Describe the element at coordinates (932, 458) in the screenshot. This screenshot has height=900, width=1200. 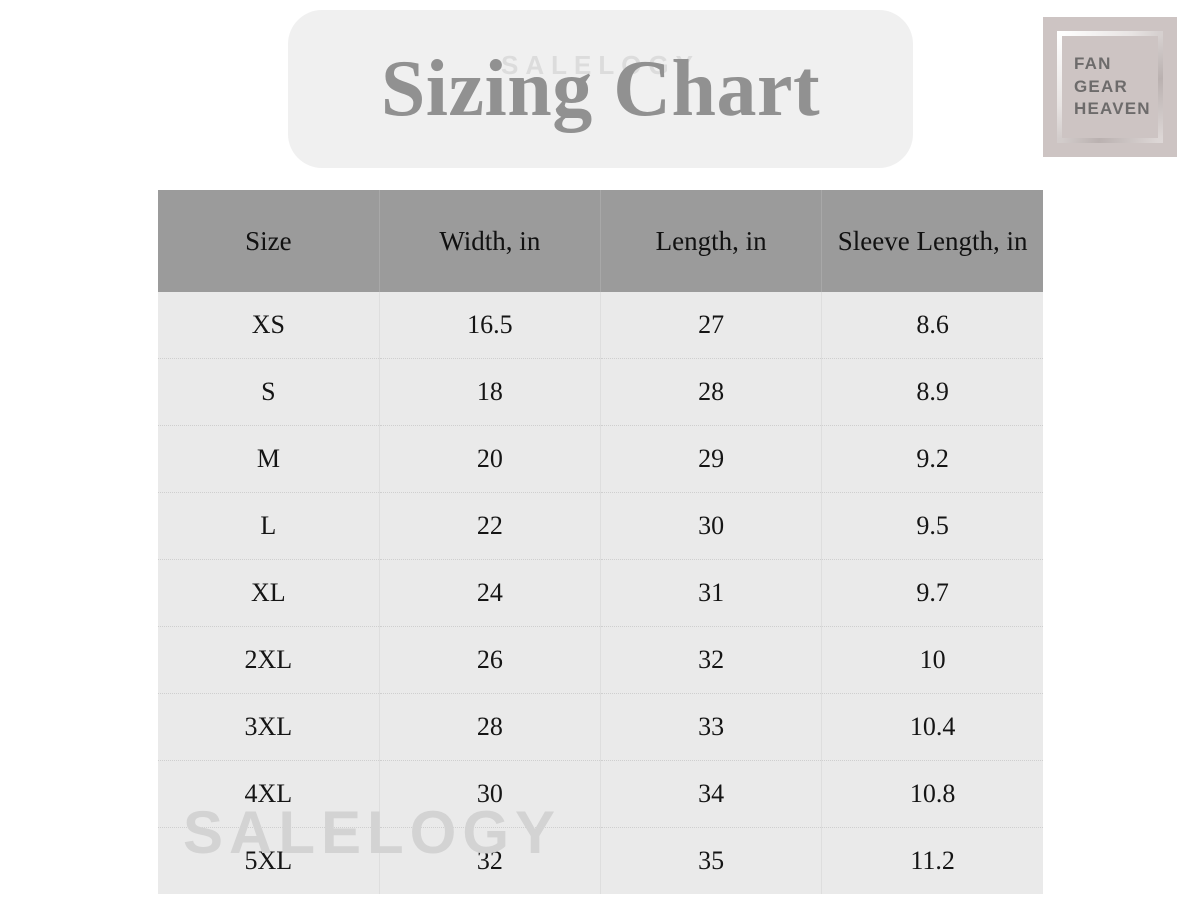
I see `cell-sleeve: 9.2` at that location.